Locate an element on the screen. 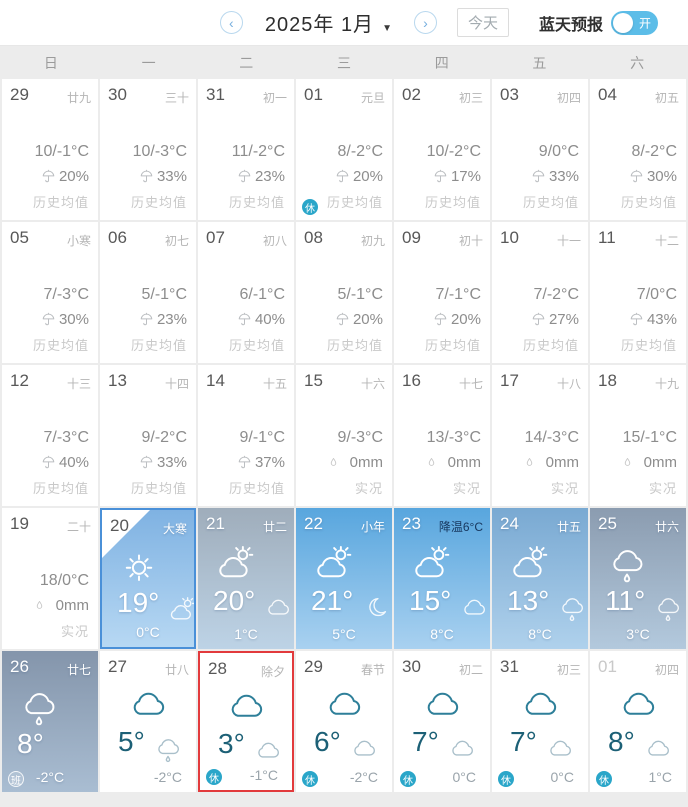 This screenshot has width=688, height=807. lunar-label: 十六 is located at coordinates (372, 384).